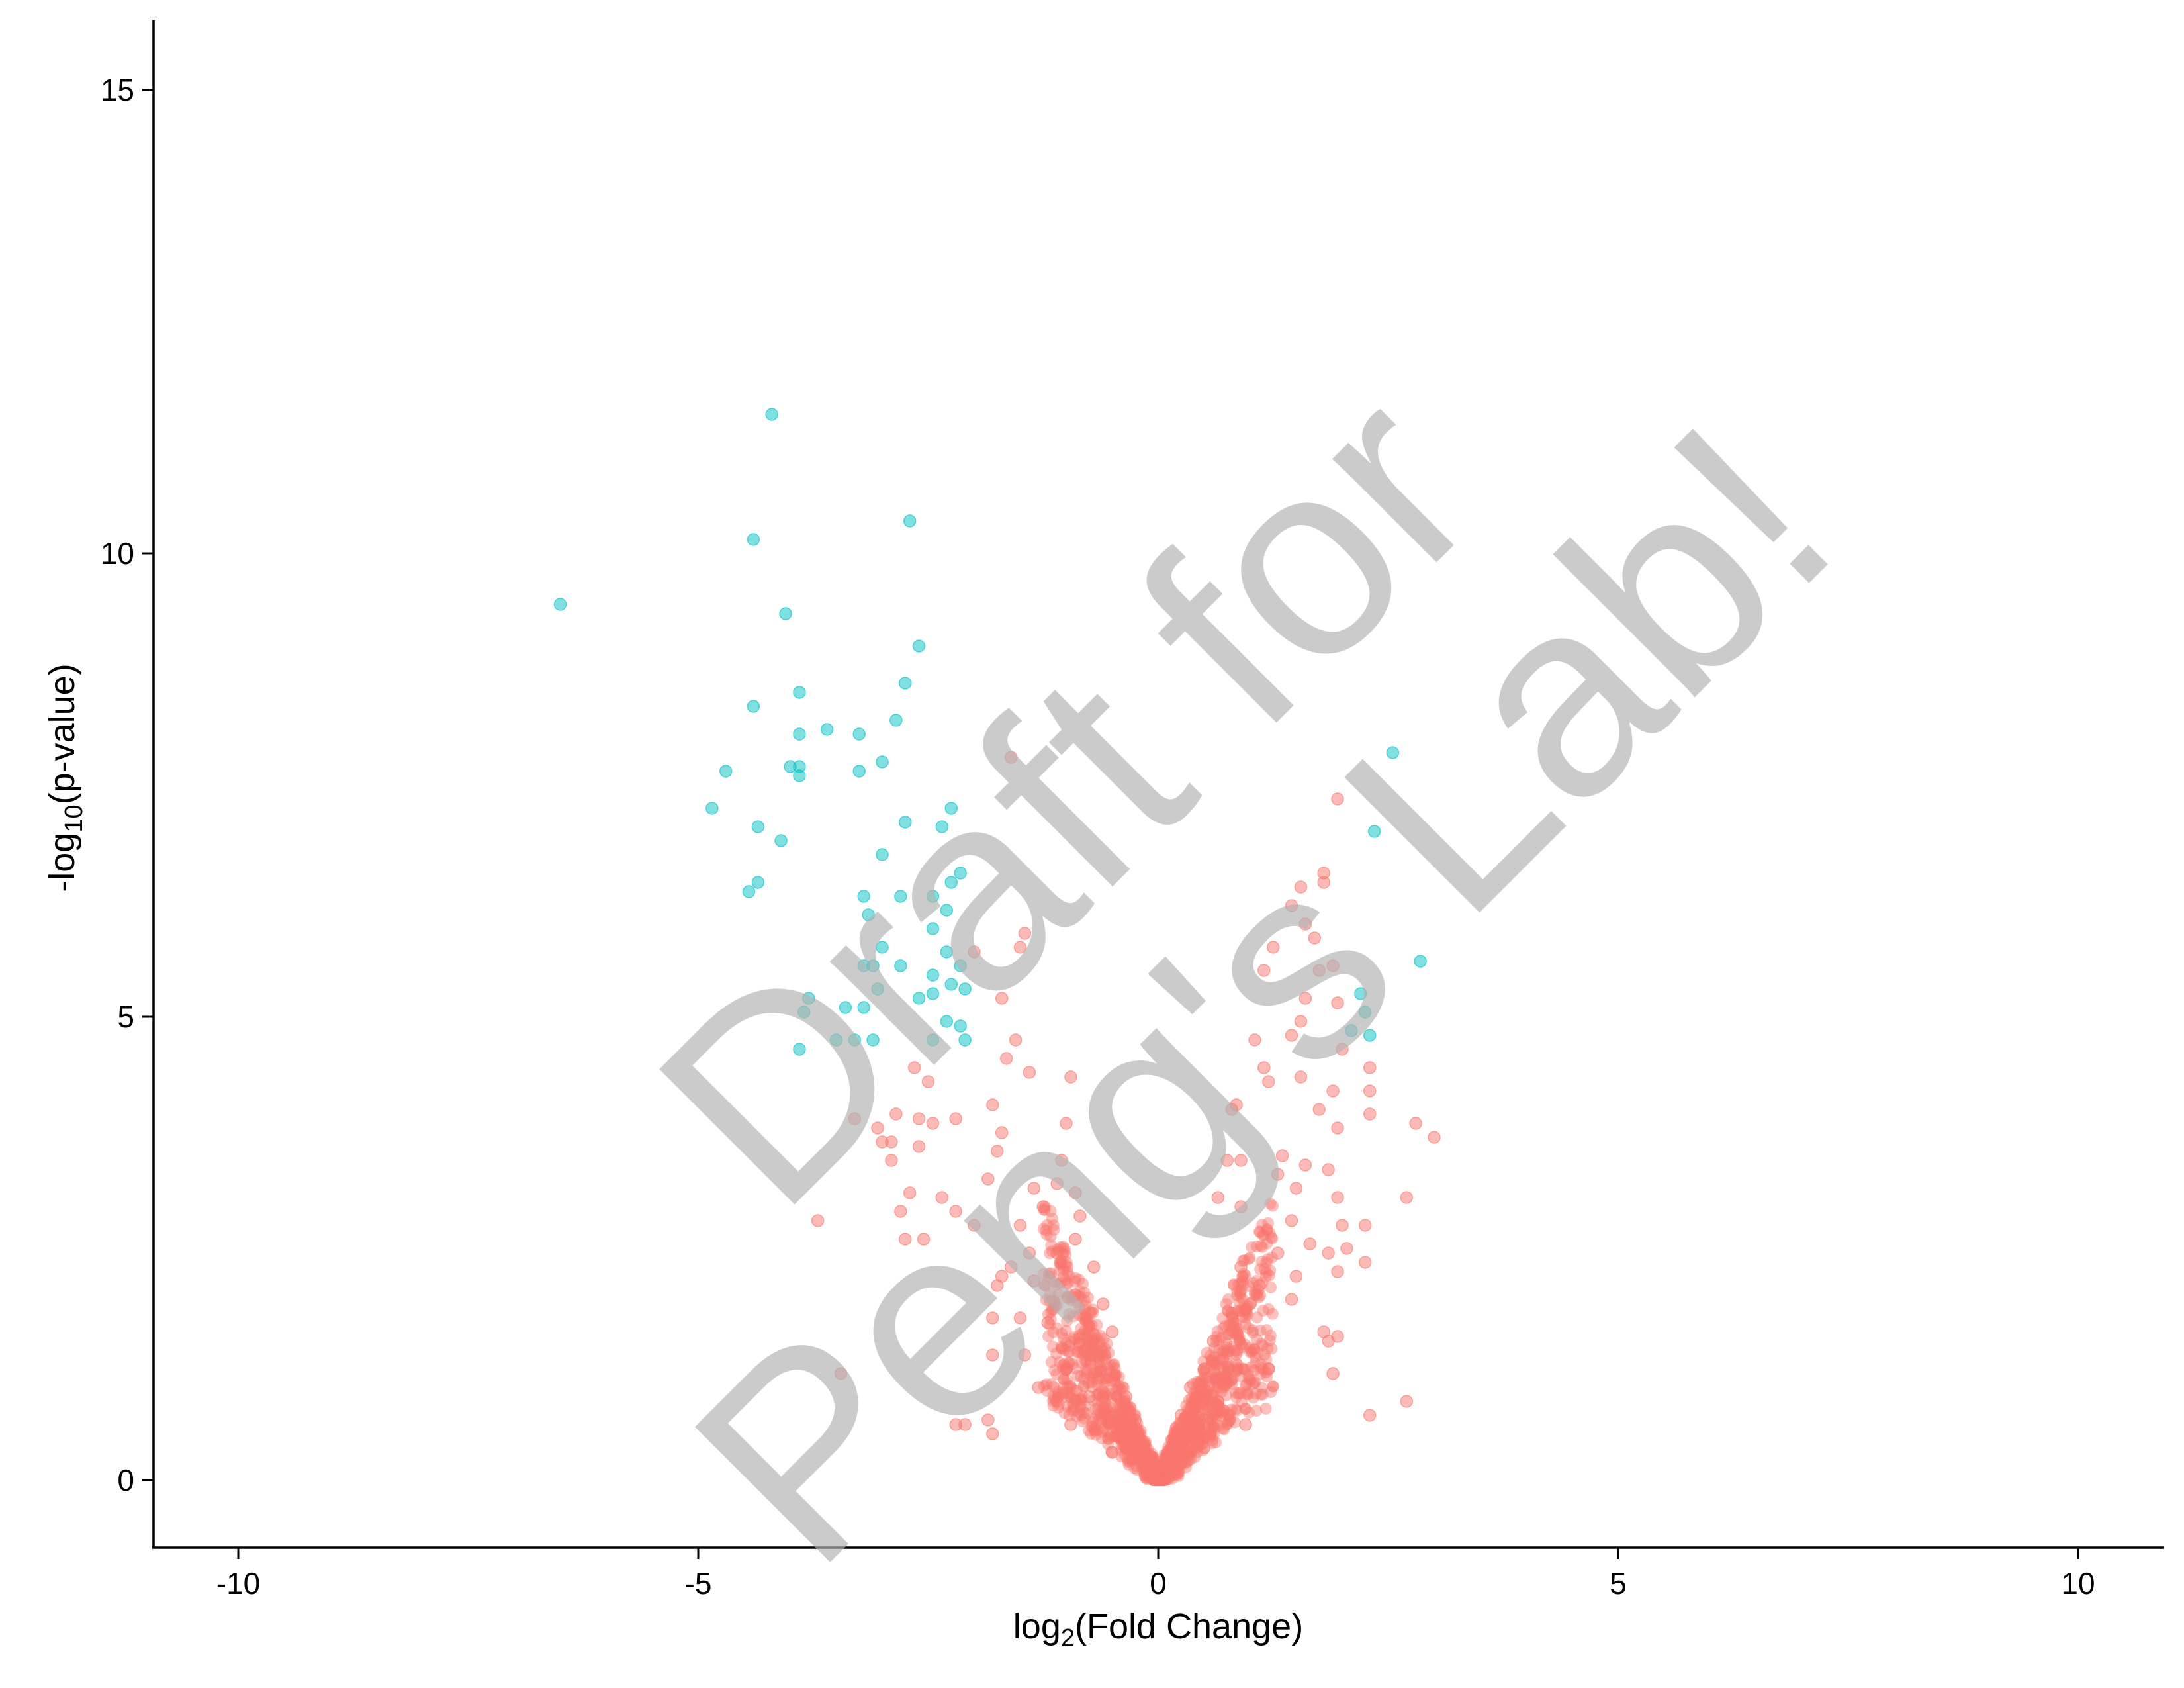 This screenshot has height=1688, width=2184. What do you see at coordinates (125, 1017) in the screenshot?
I see `y-tick-label: 5` at bounding box center [125, 1017].